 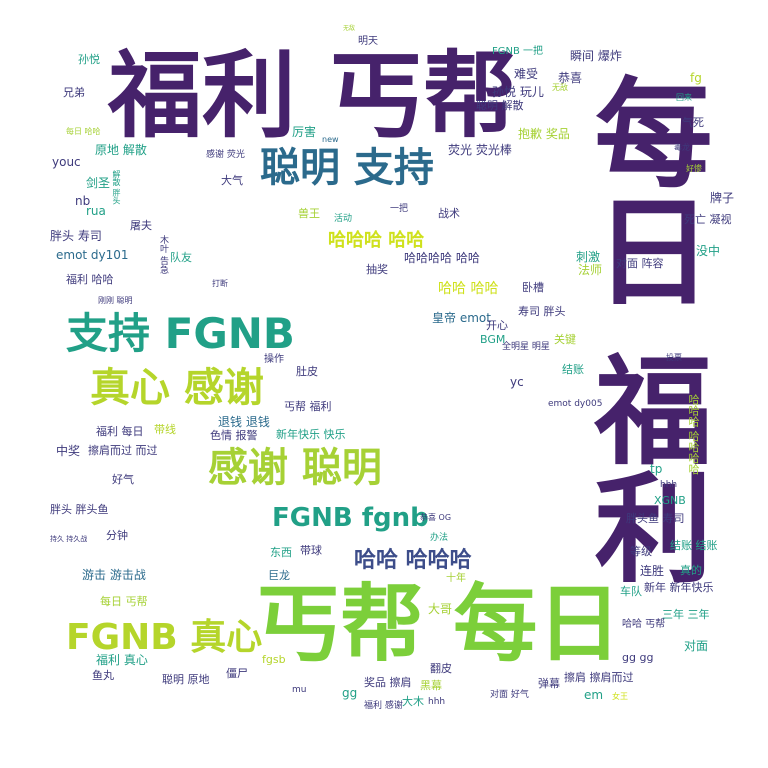 I want to click on word-fuli-zhenxin: 福利 真心, so click(x=122, y=660).